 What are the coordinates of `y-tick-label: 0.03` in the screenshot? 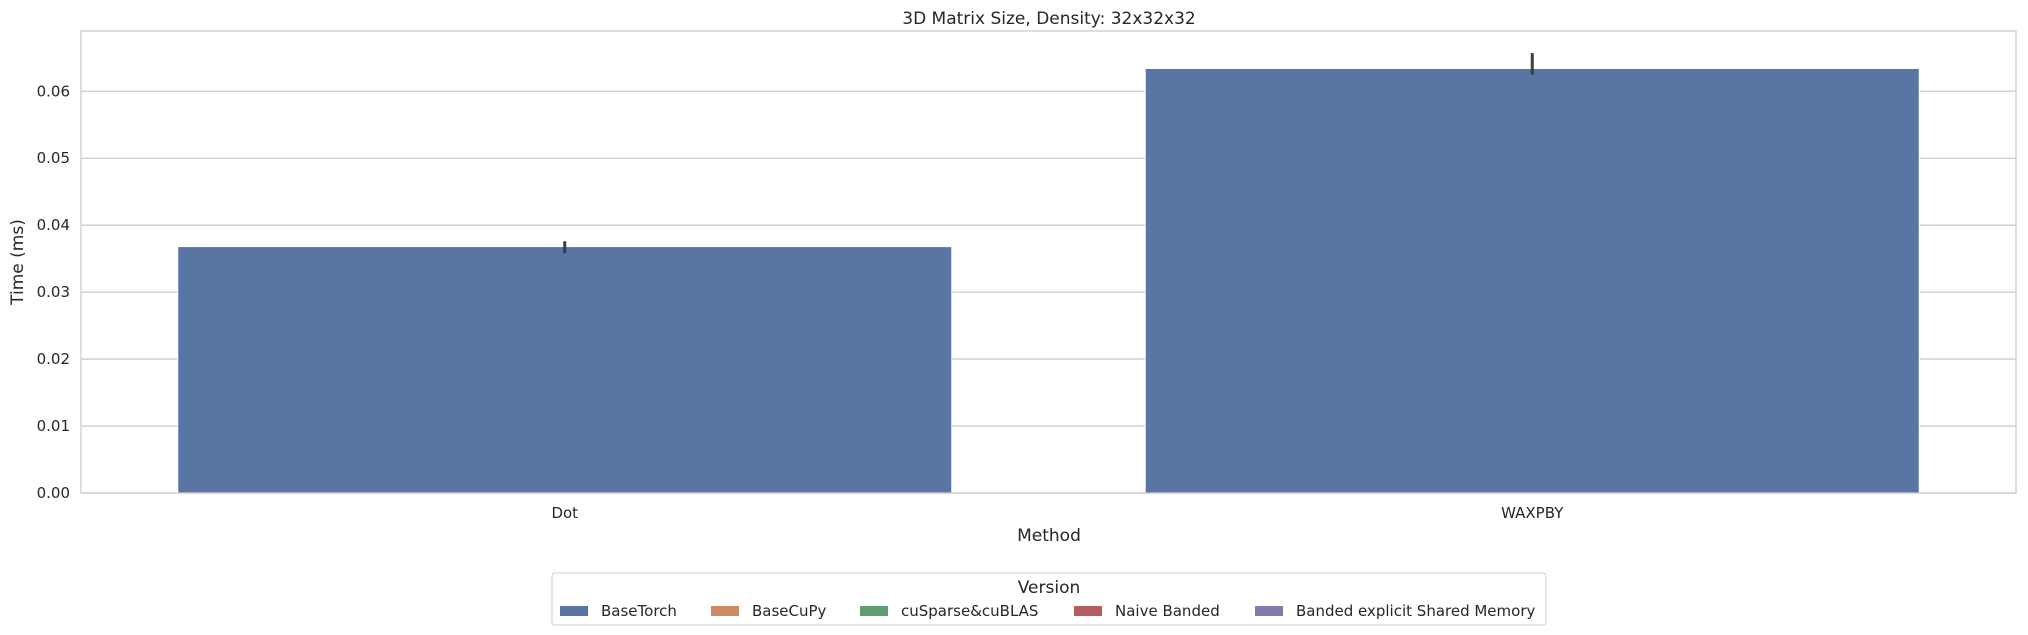 It's located at (53, 292).